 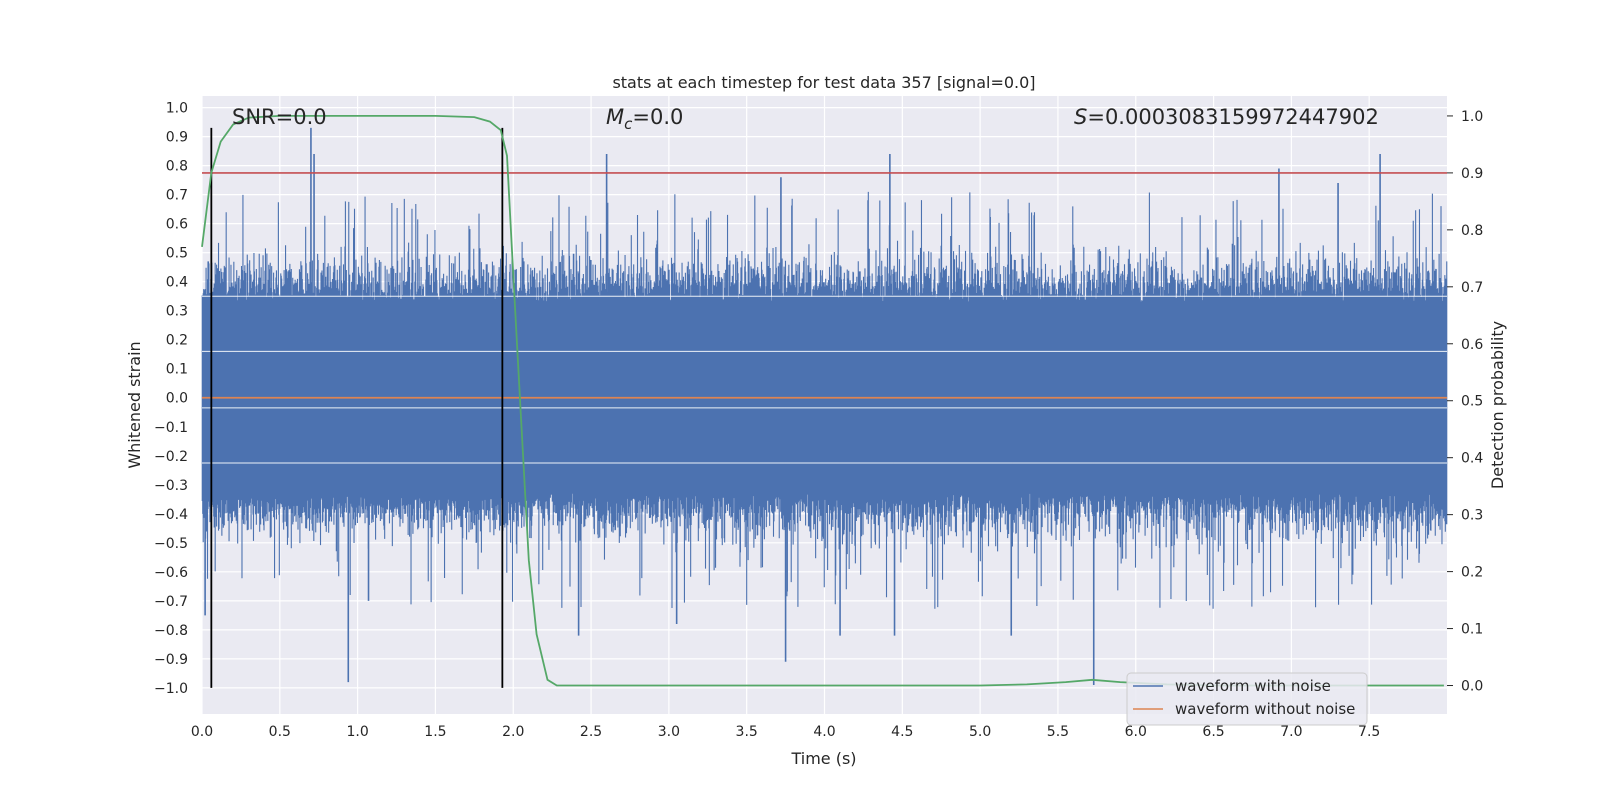 I want to click on y-tick-label: 0.2, so click(x=177, y=341).